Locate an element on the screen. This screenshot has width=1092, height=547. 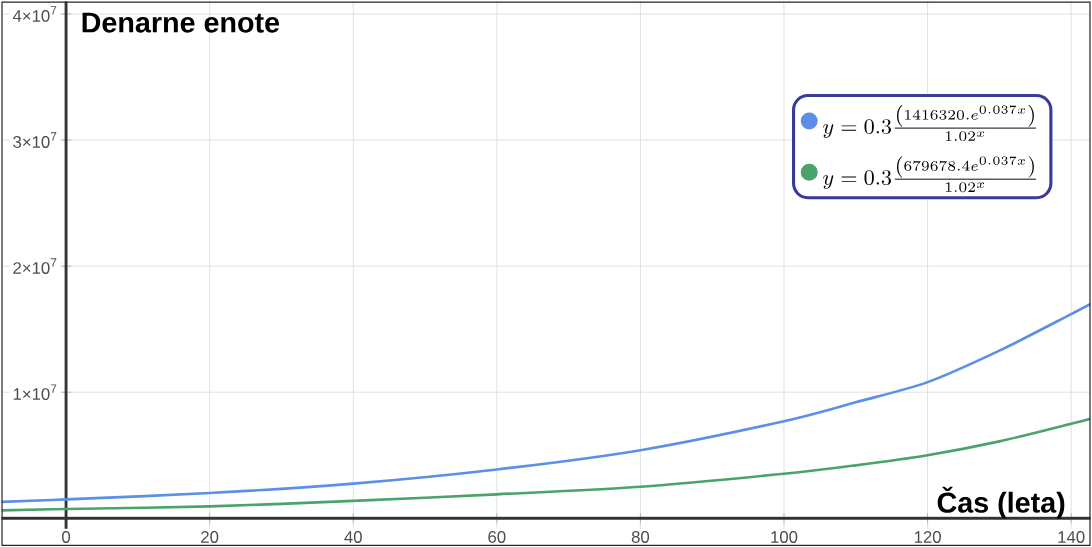
x-tick-label: 60 is located at coordinates (497, 536).